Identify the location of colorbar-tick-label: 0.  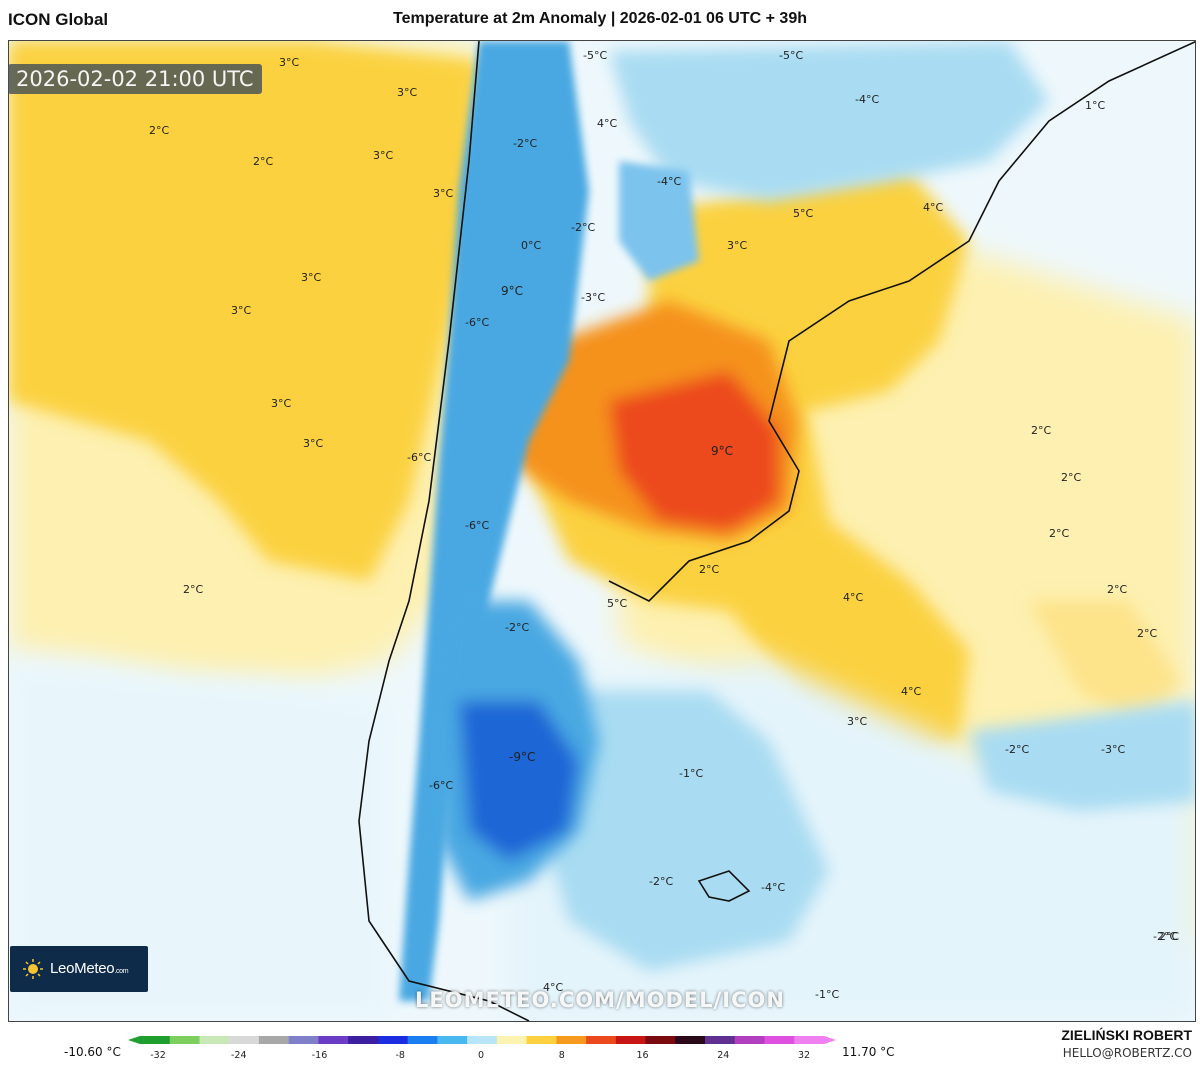
(481, 1055).